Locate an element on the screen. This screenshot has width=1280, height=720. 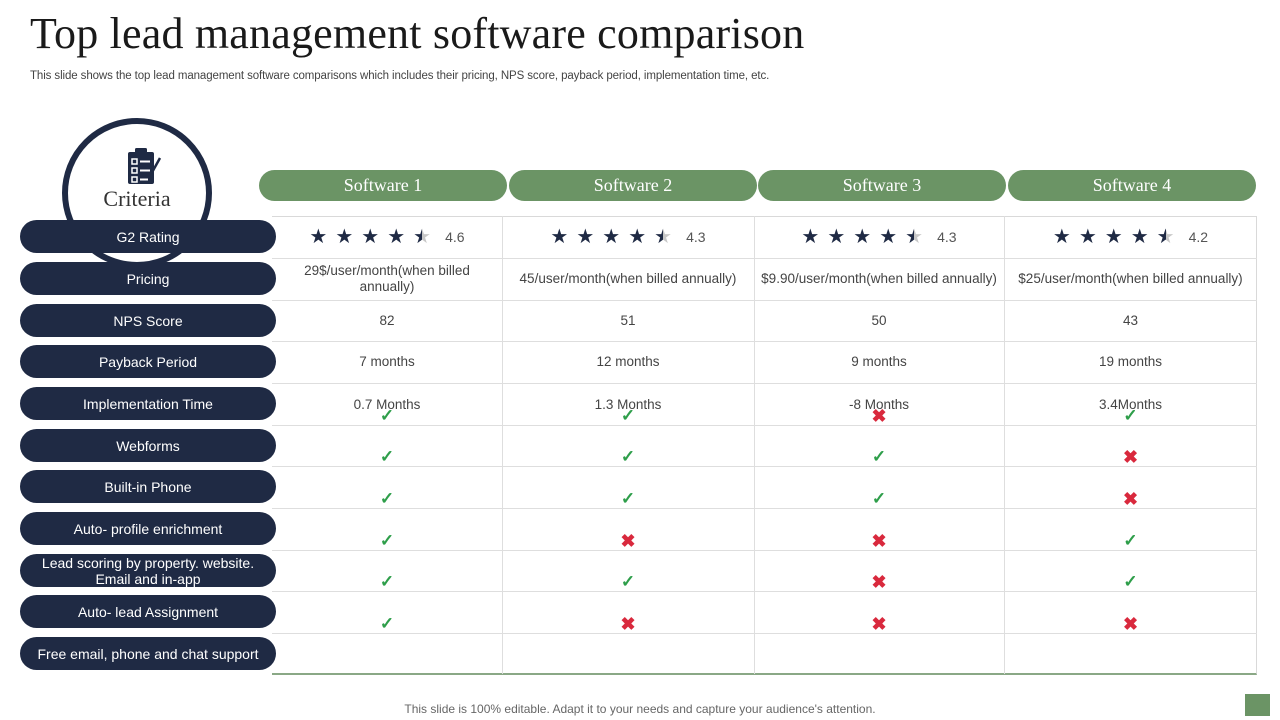
star-rating: ★ ★ ★ ★ ★ 4.6 is located at coordinates (386, 237).